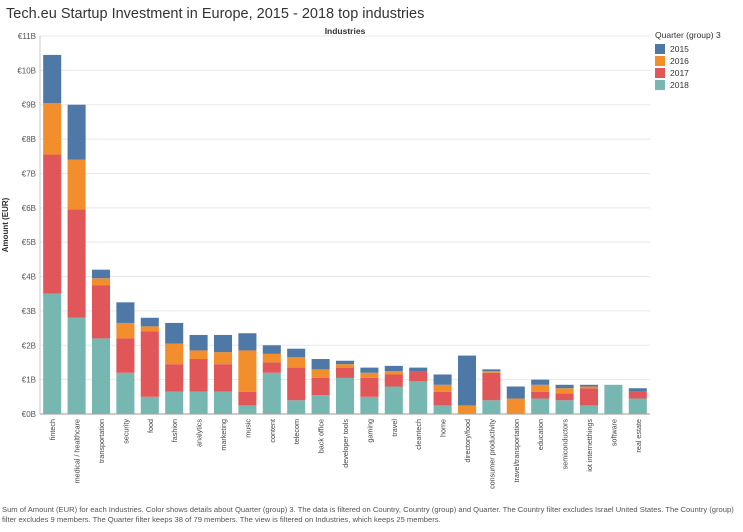  I want to click on legend-item: 2016, so click(699, 61).